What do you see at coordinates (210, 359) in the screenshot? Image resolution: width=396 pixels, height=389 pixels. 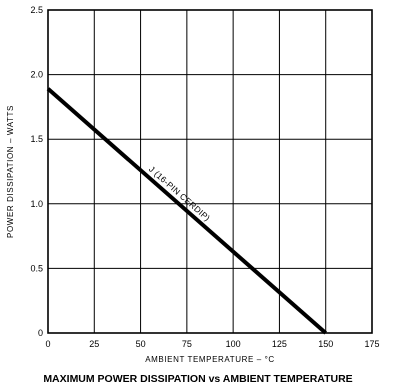 I see `x-axis-label: AMBIENT TEMPERATURE – °C` at bounding box center [210, 359].